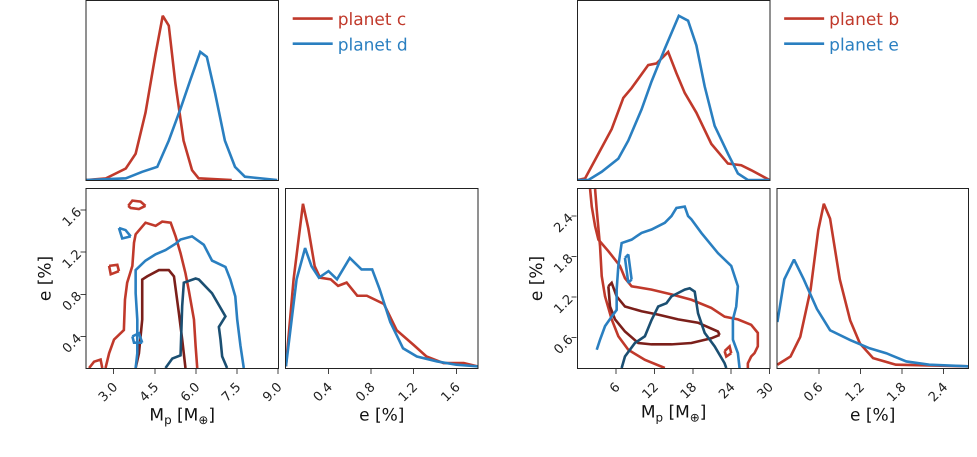  I want to click on y-tick-label: 0.6, so click(564, 345).